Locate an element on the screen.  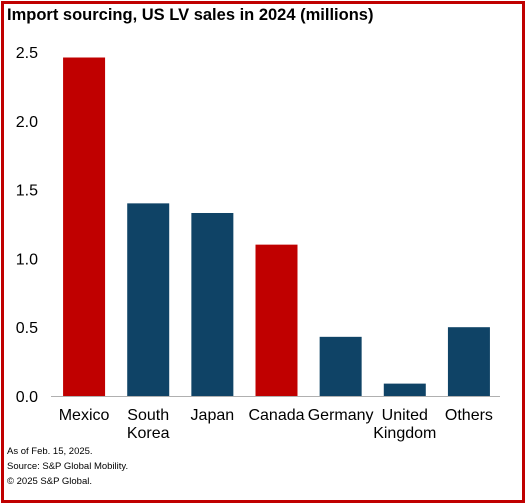
x-tick-label: Mexico is located at coordinates (84, 415).